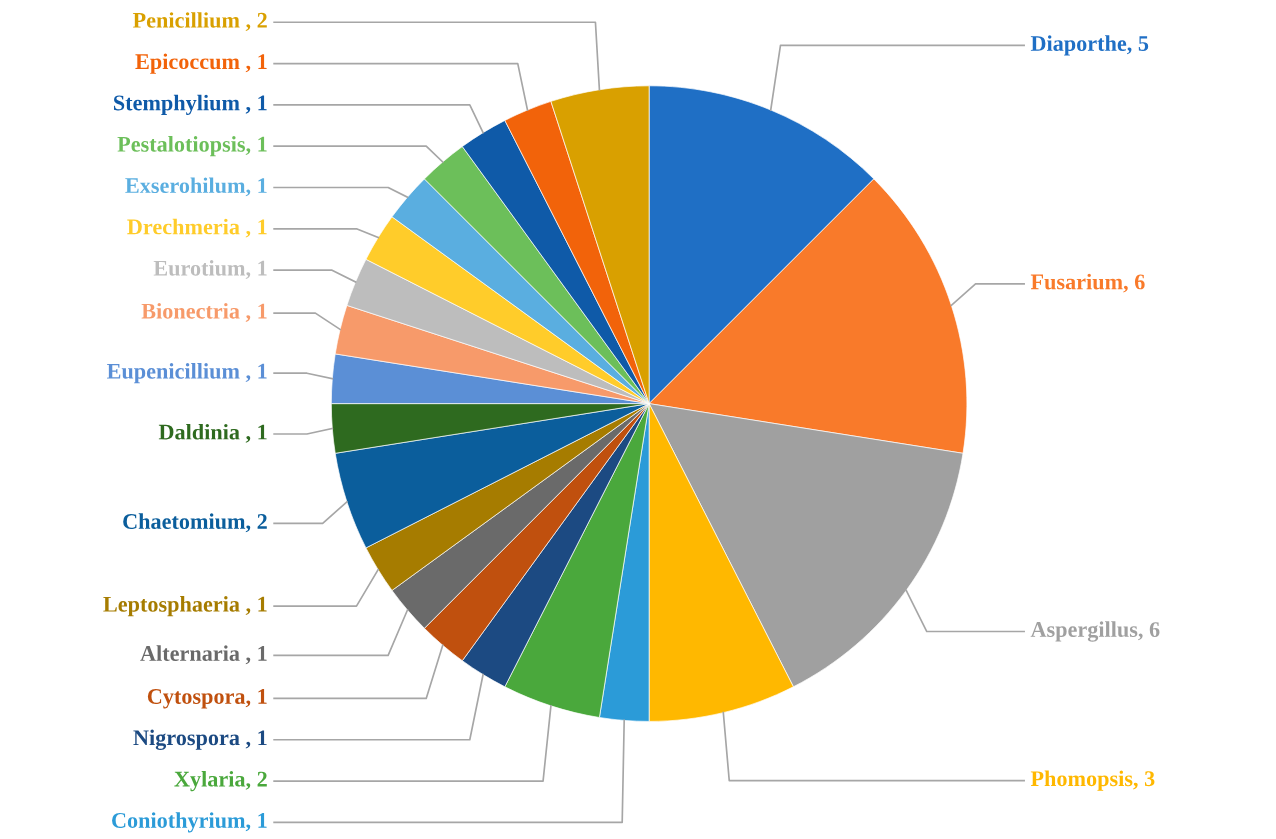  What do you see at coordinates (1084, 631) in the screenshot?
I see `slice-label: Aspergillus` at bounding box center [1084, 631].